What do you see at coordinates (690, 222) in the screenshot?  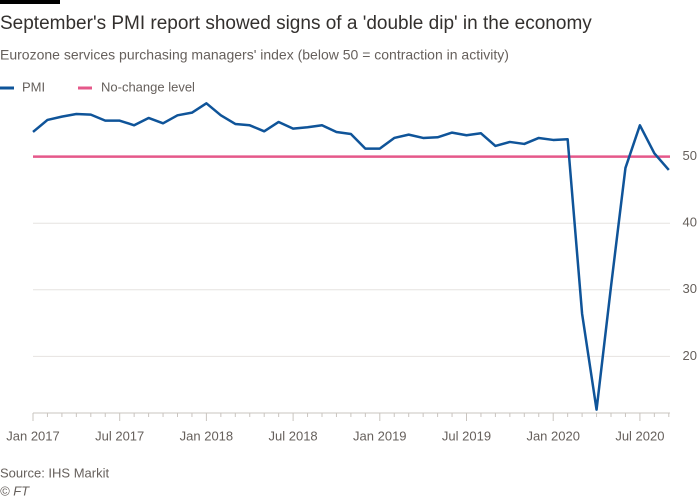 I see `y-tick-label: 40` at bounding box center [690, 222].